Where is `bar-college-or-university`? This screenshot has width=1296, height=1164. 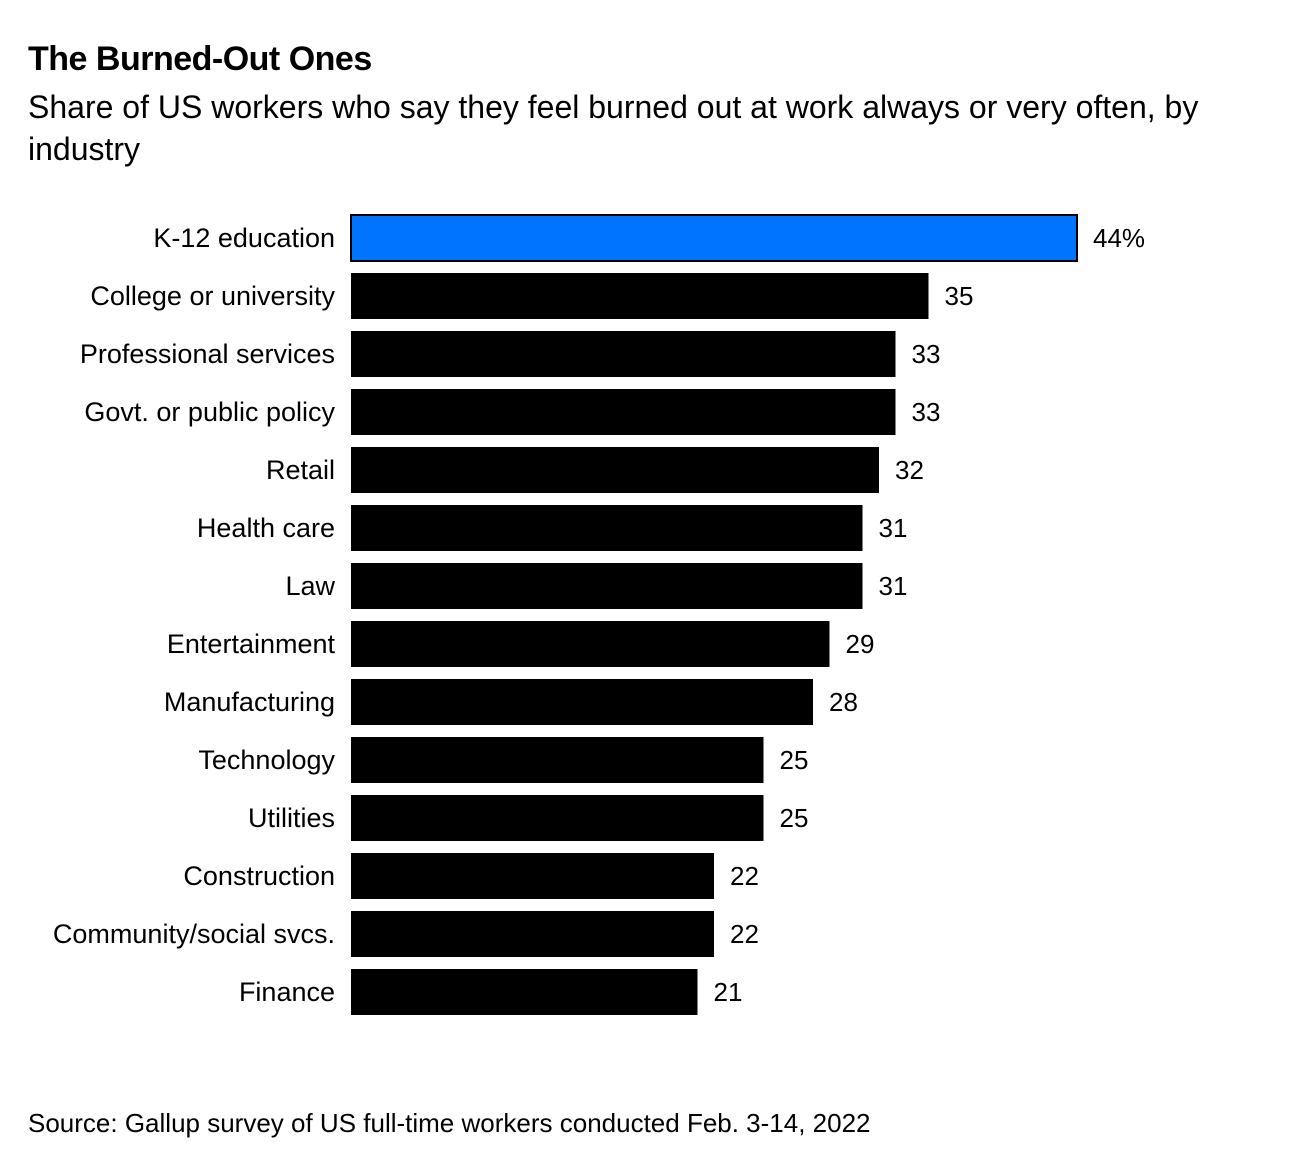
bar-college-or-university is located at coordinates (640, 296).